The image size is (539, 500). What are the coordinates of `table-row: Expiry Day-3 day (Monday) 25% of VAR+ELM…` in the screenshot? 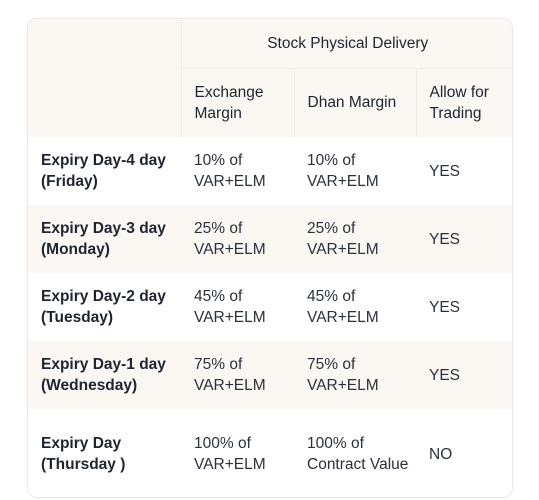 It's located at (270, 239).